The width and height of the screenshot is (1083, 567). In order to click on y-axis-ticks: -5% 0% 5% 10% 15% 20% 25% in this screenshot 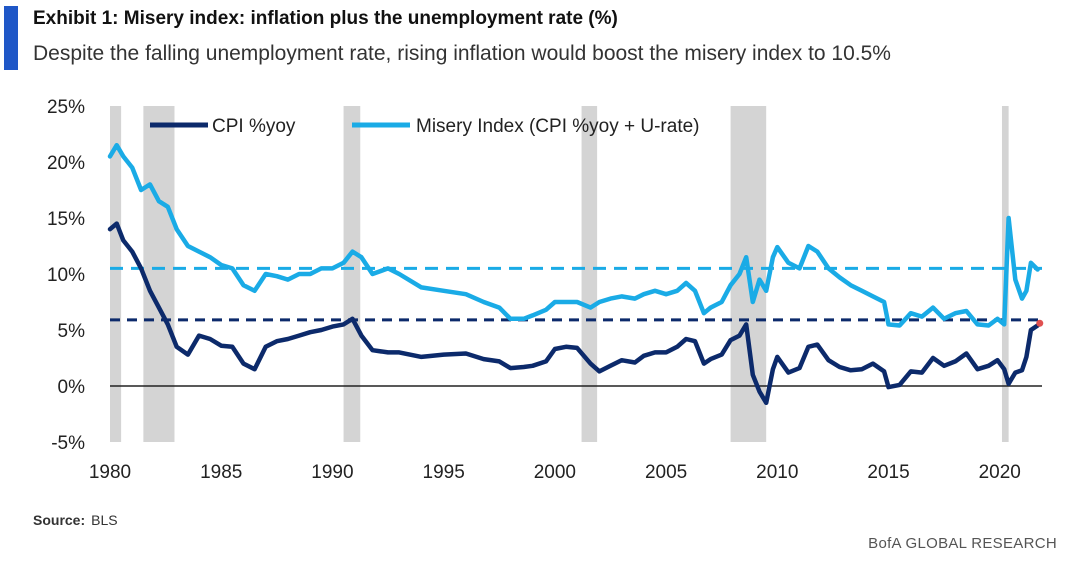, I will do `click(66, 275)`.